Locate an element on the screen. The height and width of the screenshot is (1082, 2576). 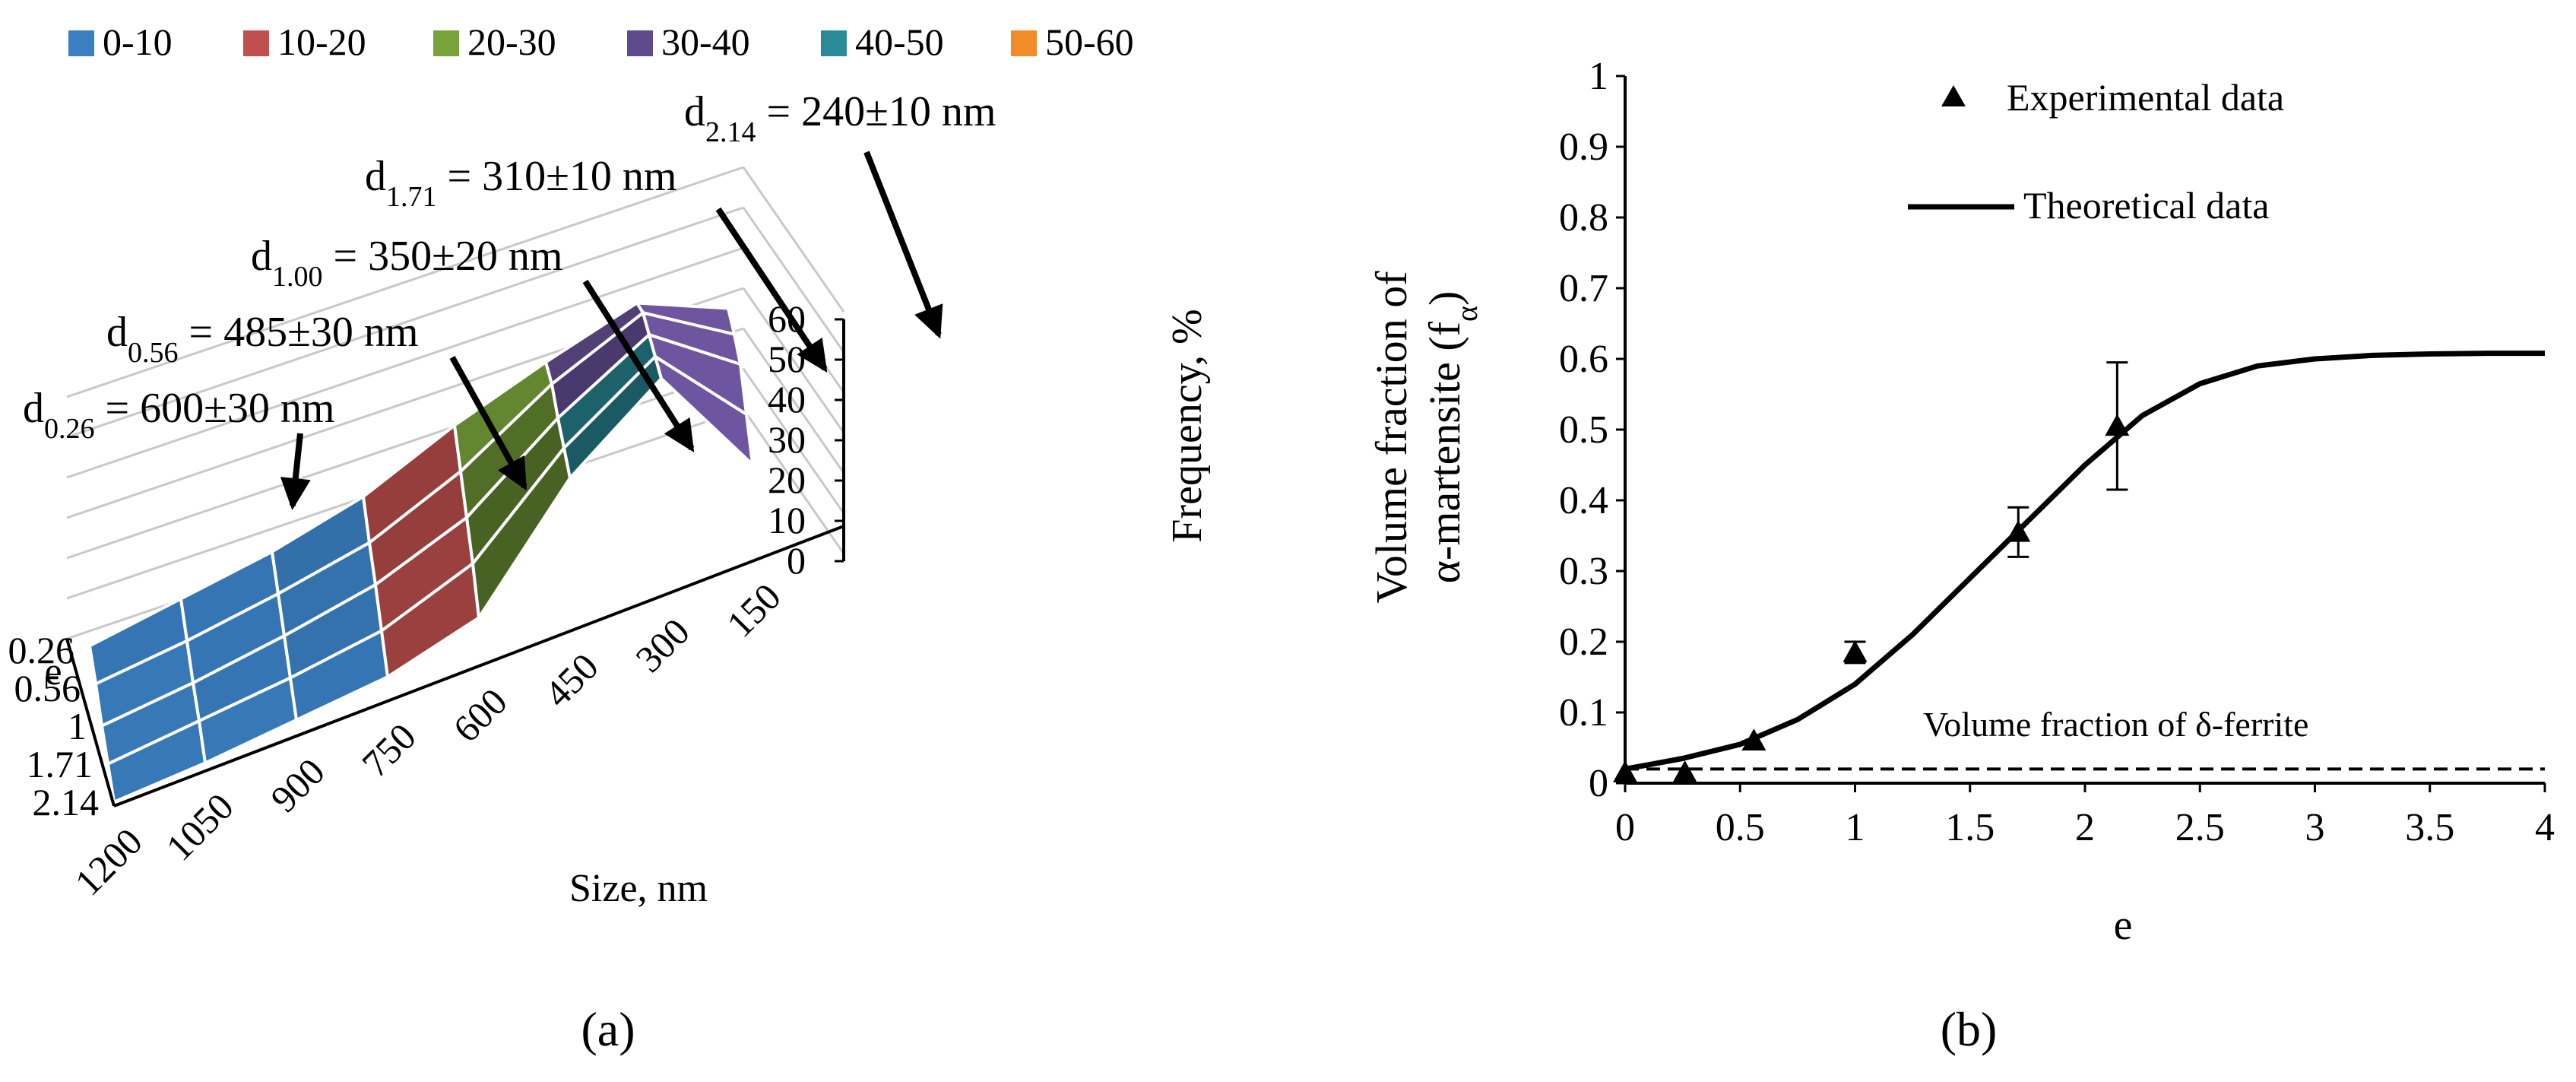
x-tick-label: 750 is located at coordinates (388, 750).